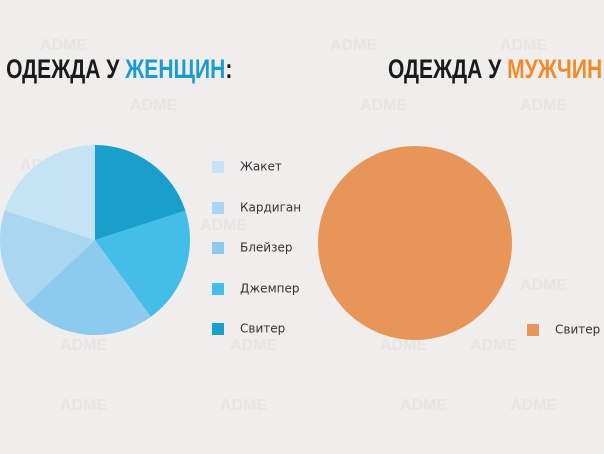  What do you see at coordinates (266, 248) in the screenshot?
I see `legend-label: Блейзер` at bounding box center [266, 248].